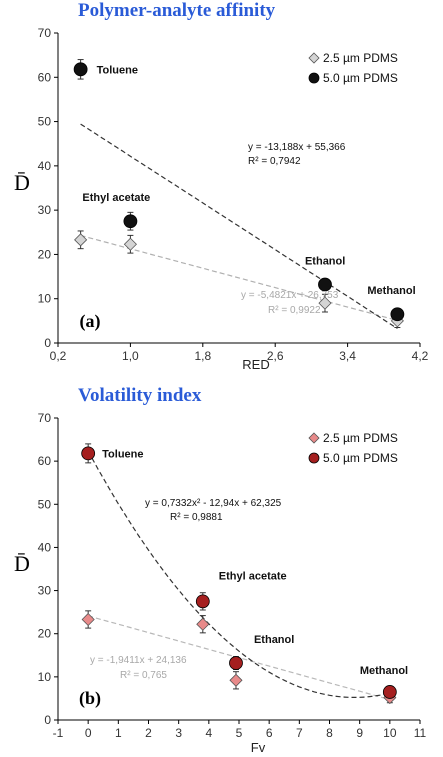 The width and height of the screenshot is (443, 757). Describe the element at coordinates (359, 733) in the screenshot. I see `x-tick-label: 9` at that location.